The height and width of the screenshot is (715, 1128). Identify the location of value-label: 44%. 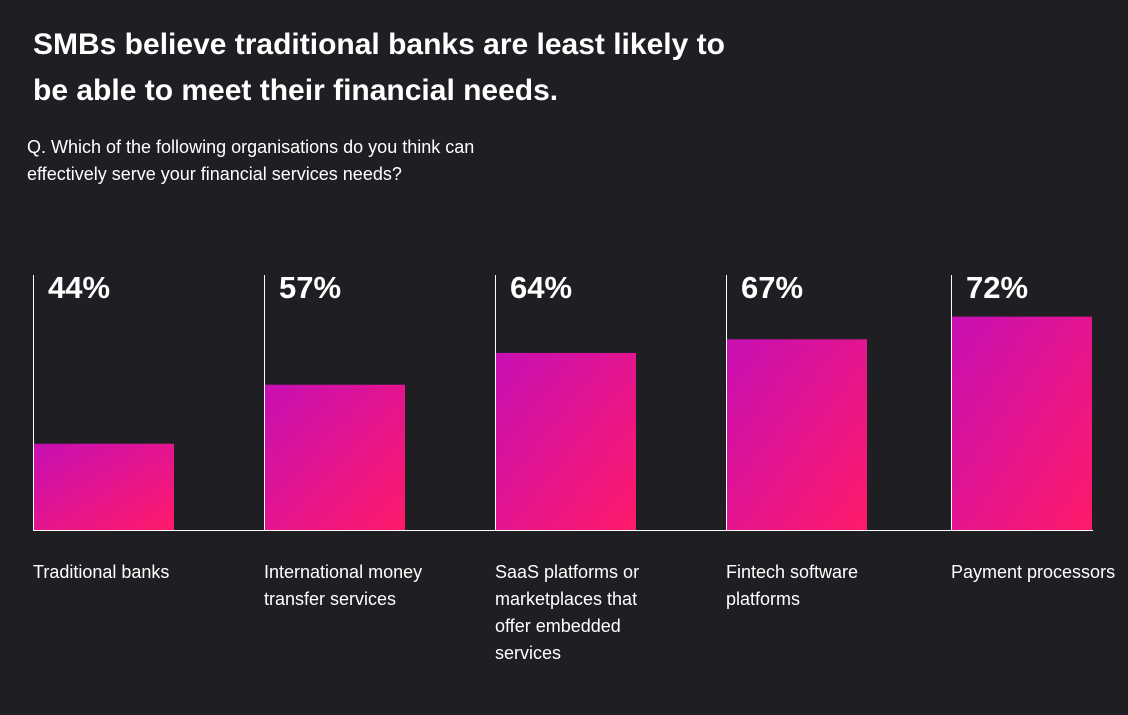
(79, 287).